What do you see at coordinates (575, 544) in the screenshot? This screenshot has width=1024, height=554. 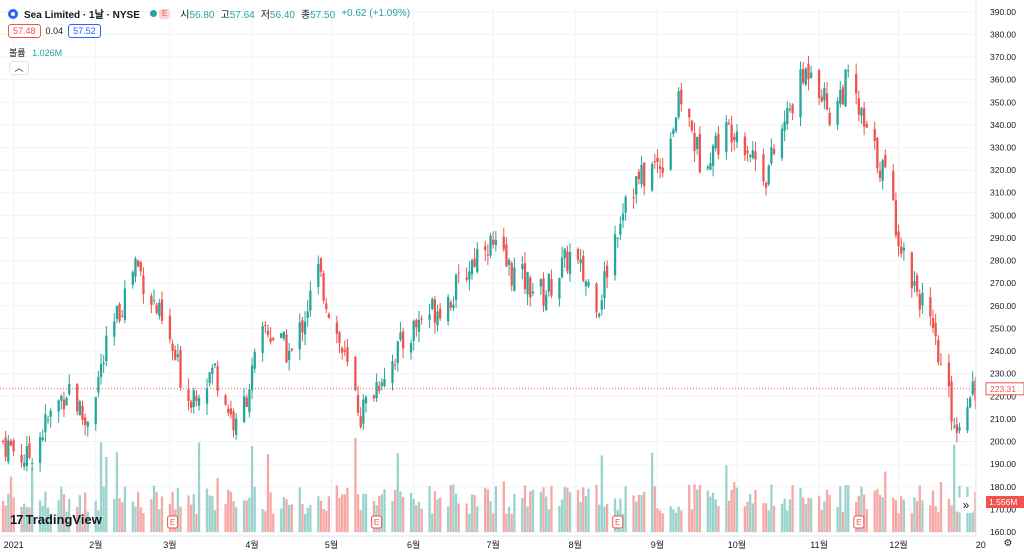 I see `time-tick-label: 8월` at bounding box center [575, 544].